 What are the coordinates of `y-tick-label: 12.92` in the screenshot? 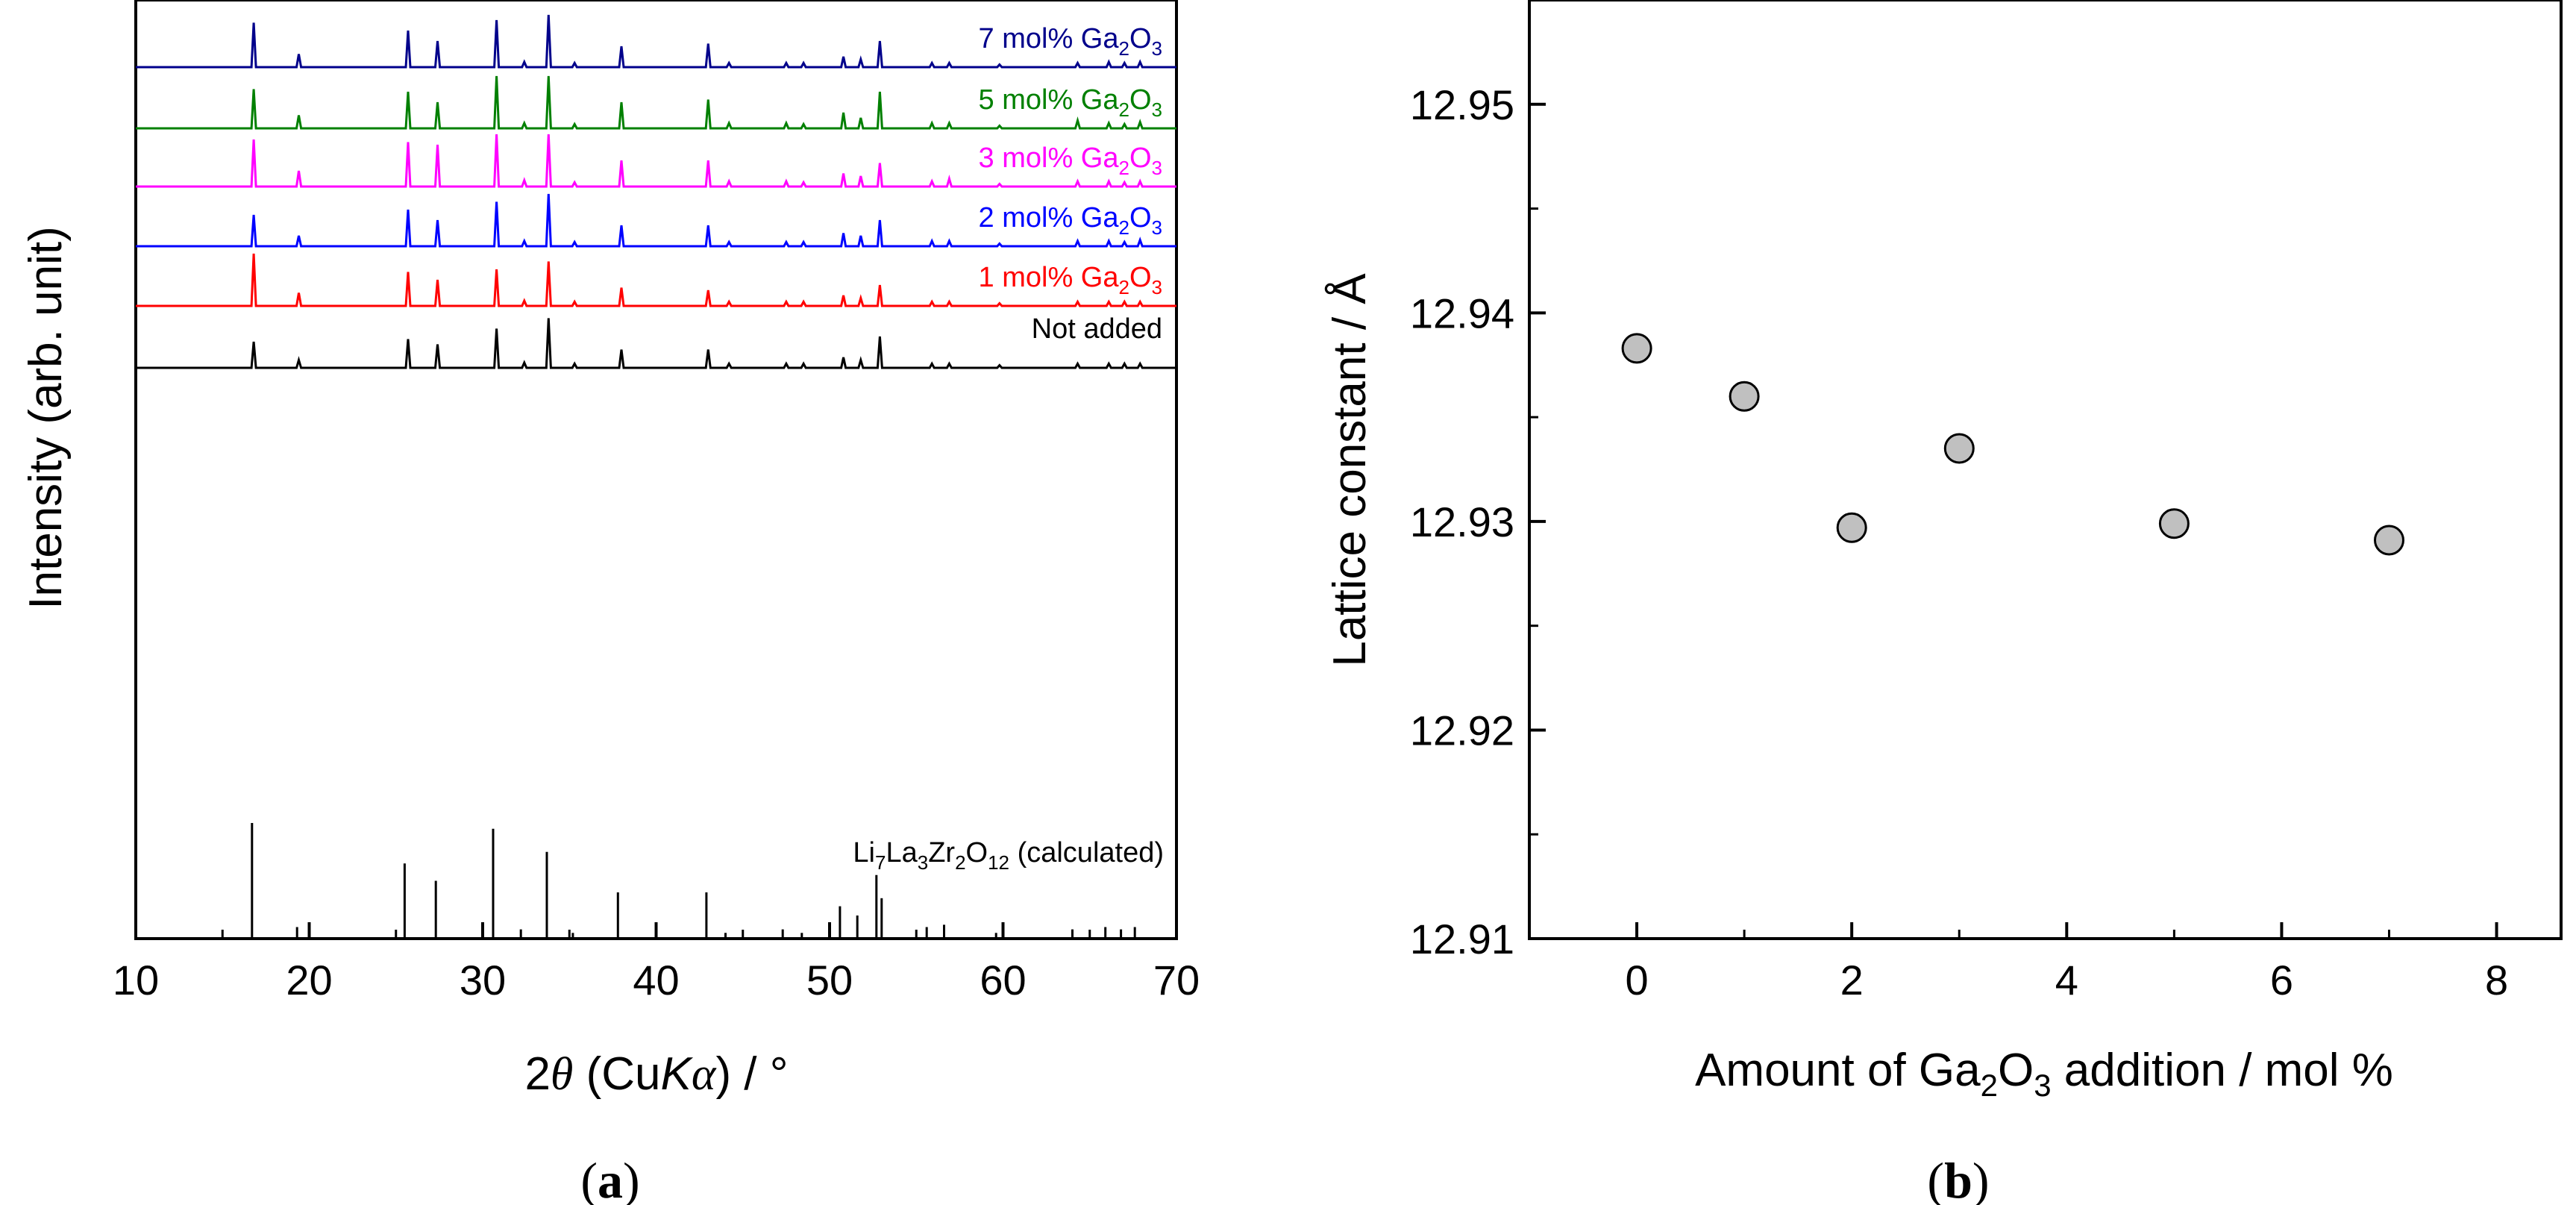 It's located at (1462, 730).